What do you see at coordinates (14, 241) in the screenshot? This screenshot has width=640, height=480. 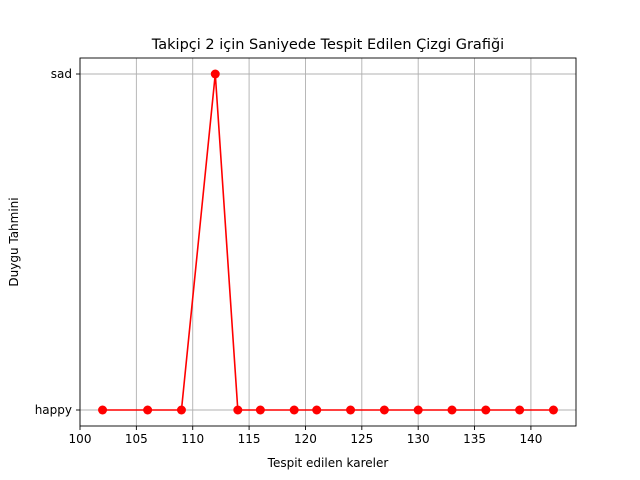 I see `y-axis-label: Duygu Tahmini` at bounding box center [14, 241].